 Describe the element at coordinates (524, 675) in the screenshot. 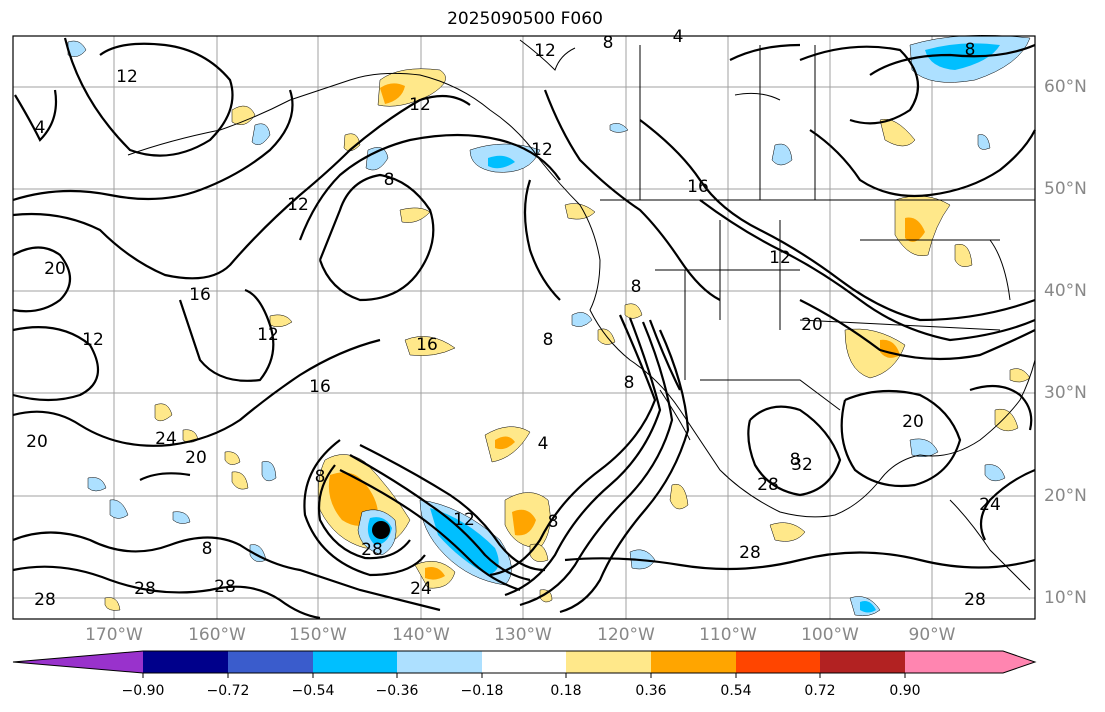

I see `colorbar-ticks` at that location.